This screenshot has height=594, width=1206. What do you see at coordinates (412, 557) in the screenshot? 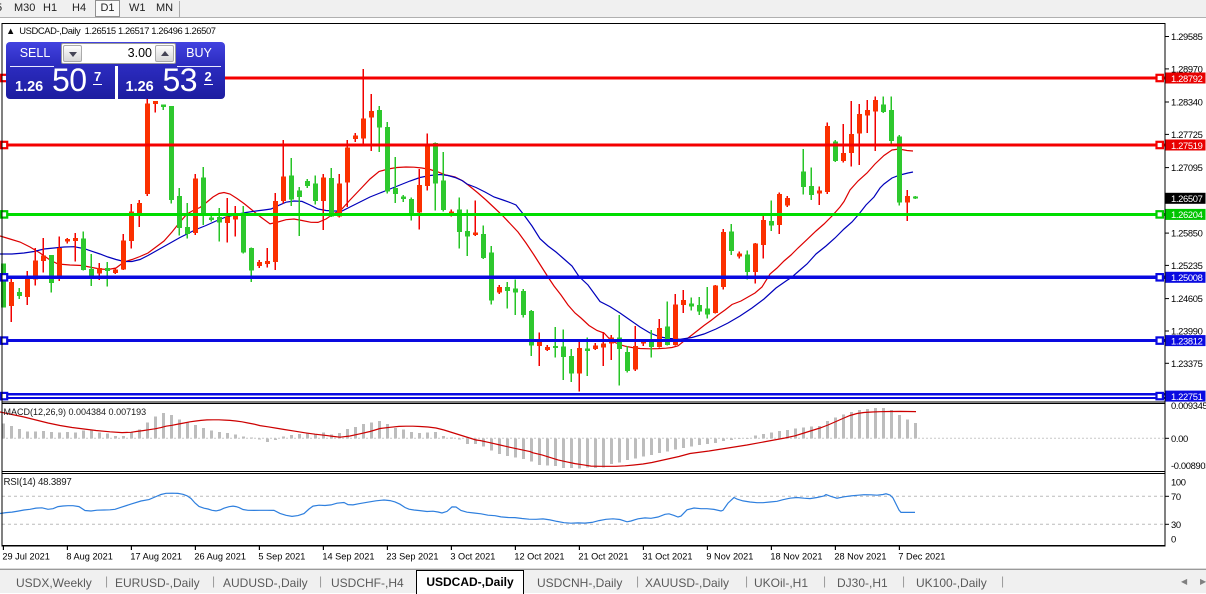
I see `svg-text: 23 Sep 2021` at bounding box center [412, 557].